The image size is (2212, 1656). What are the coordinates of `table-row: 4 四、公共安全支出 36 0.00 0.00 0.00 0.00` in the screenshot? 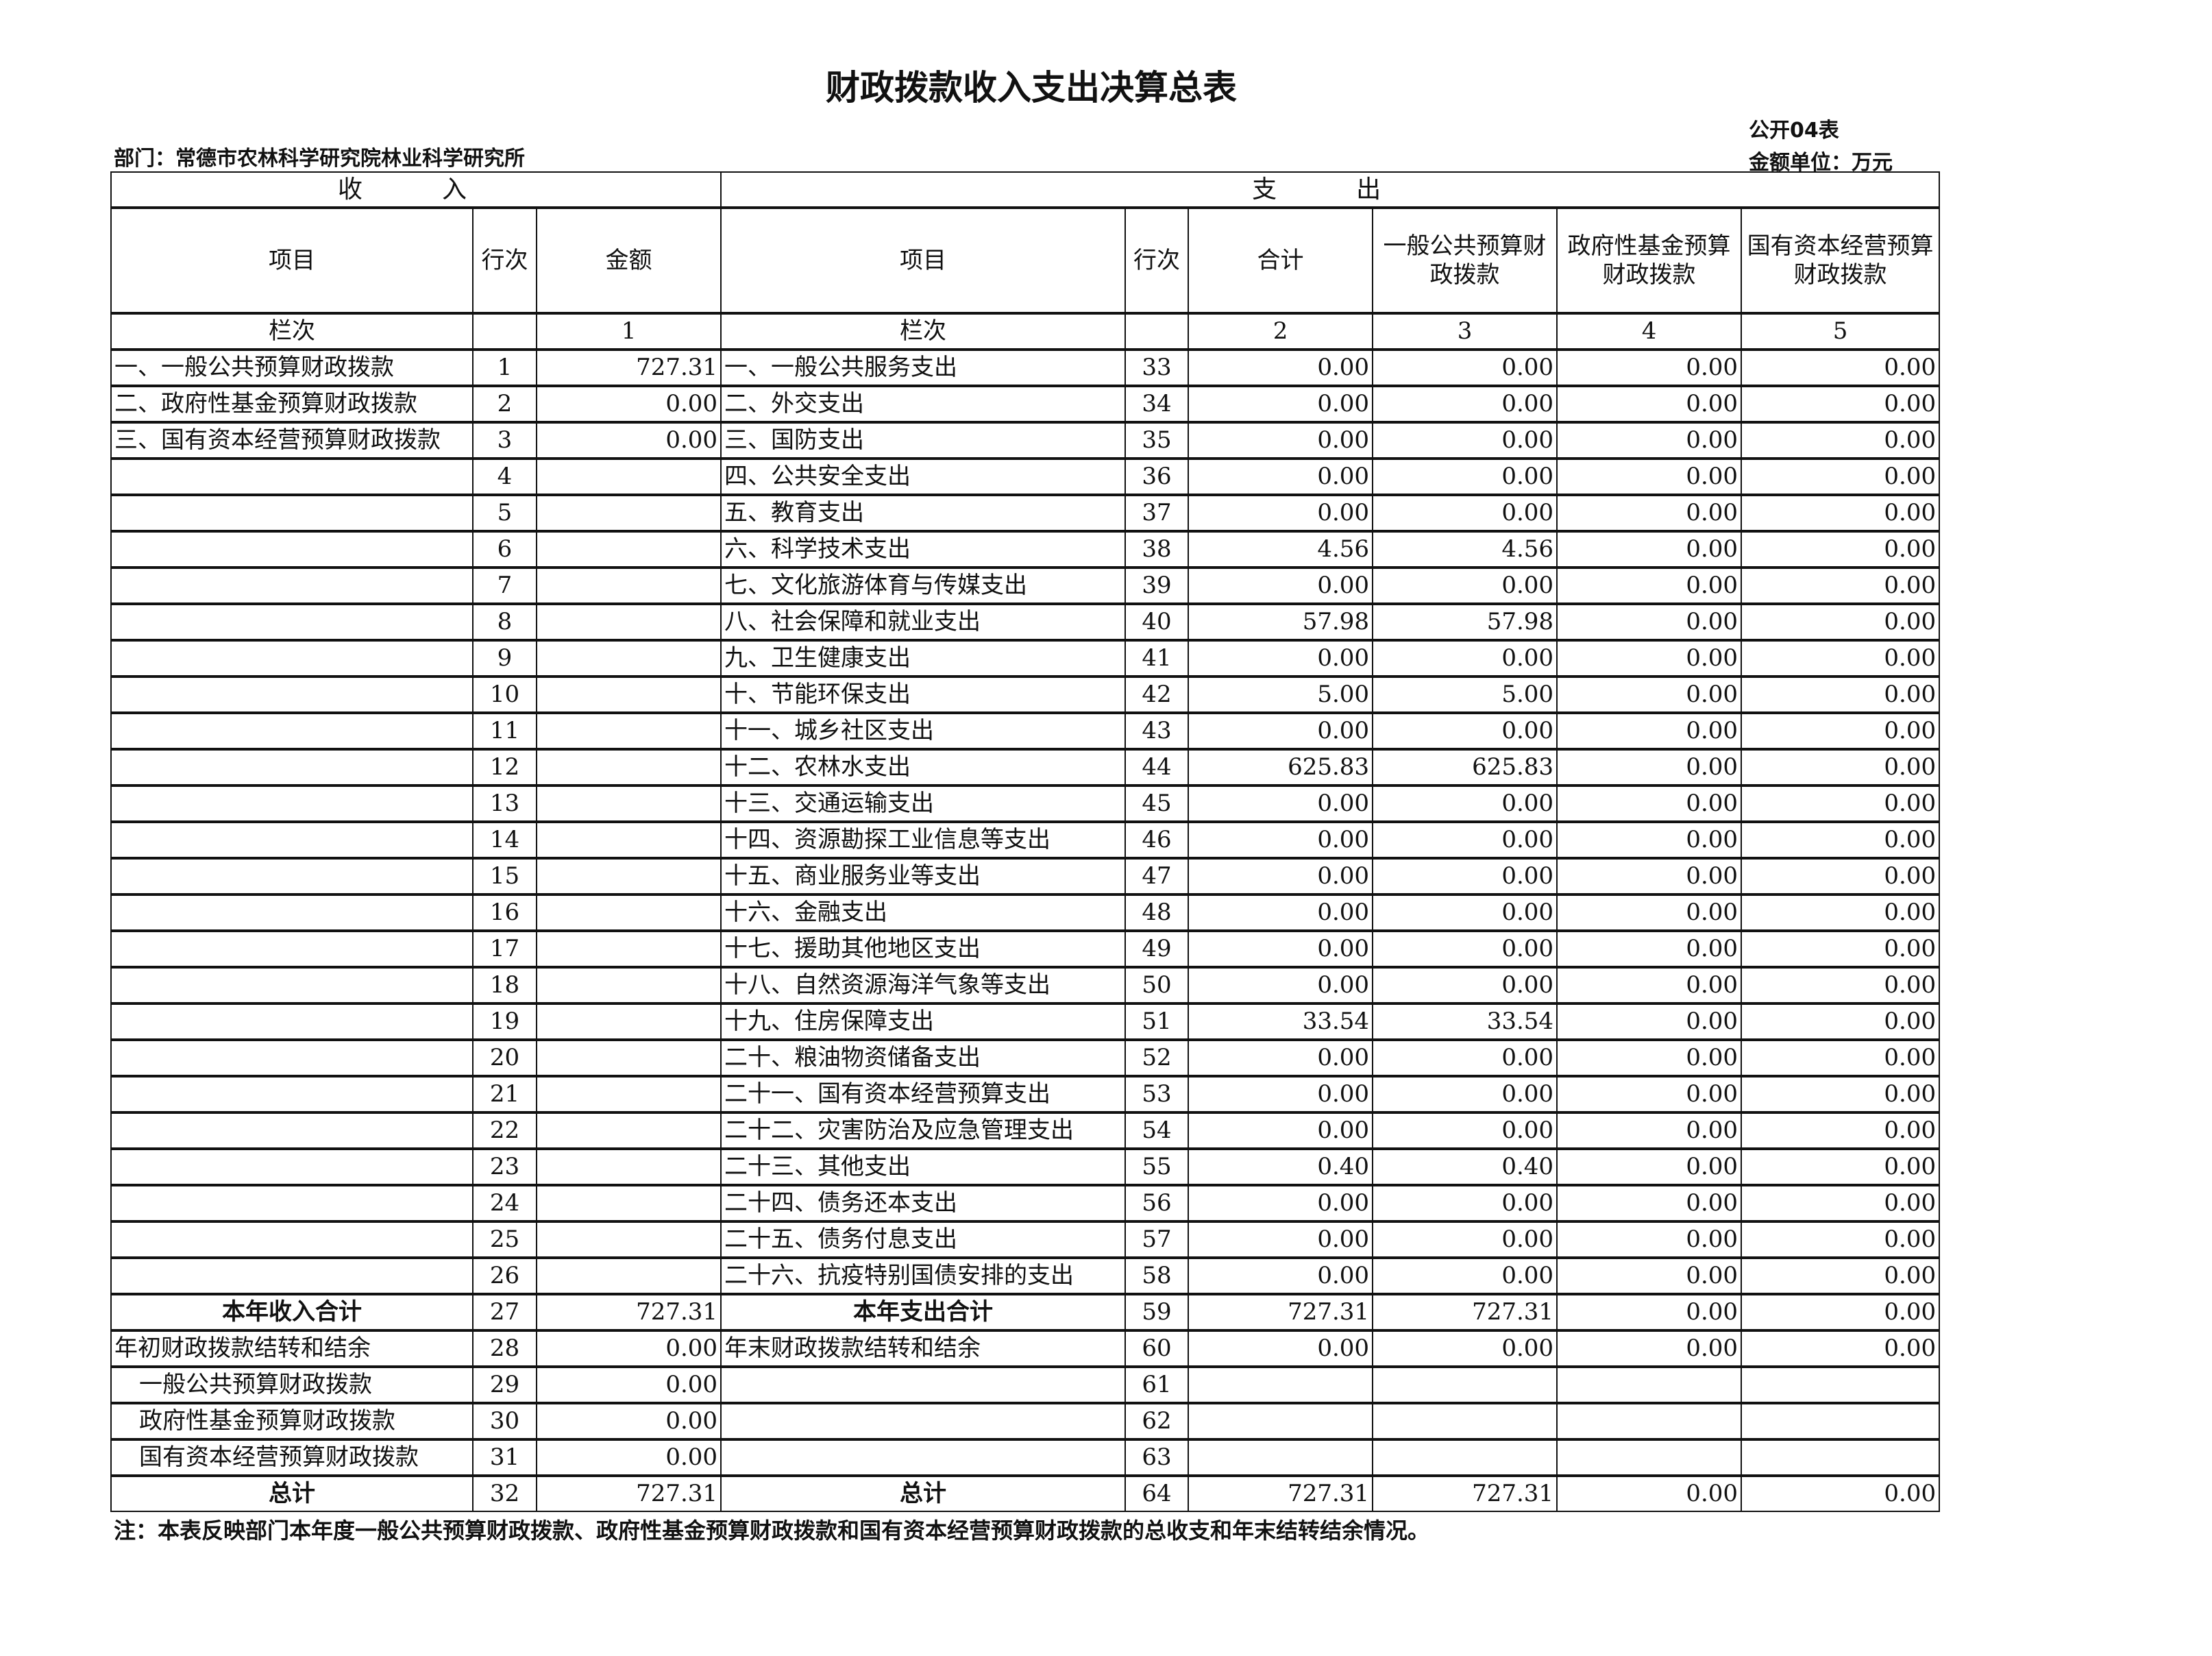 It's located at (1026, 476).